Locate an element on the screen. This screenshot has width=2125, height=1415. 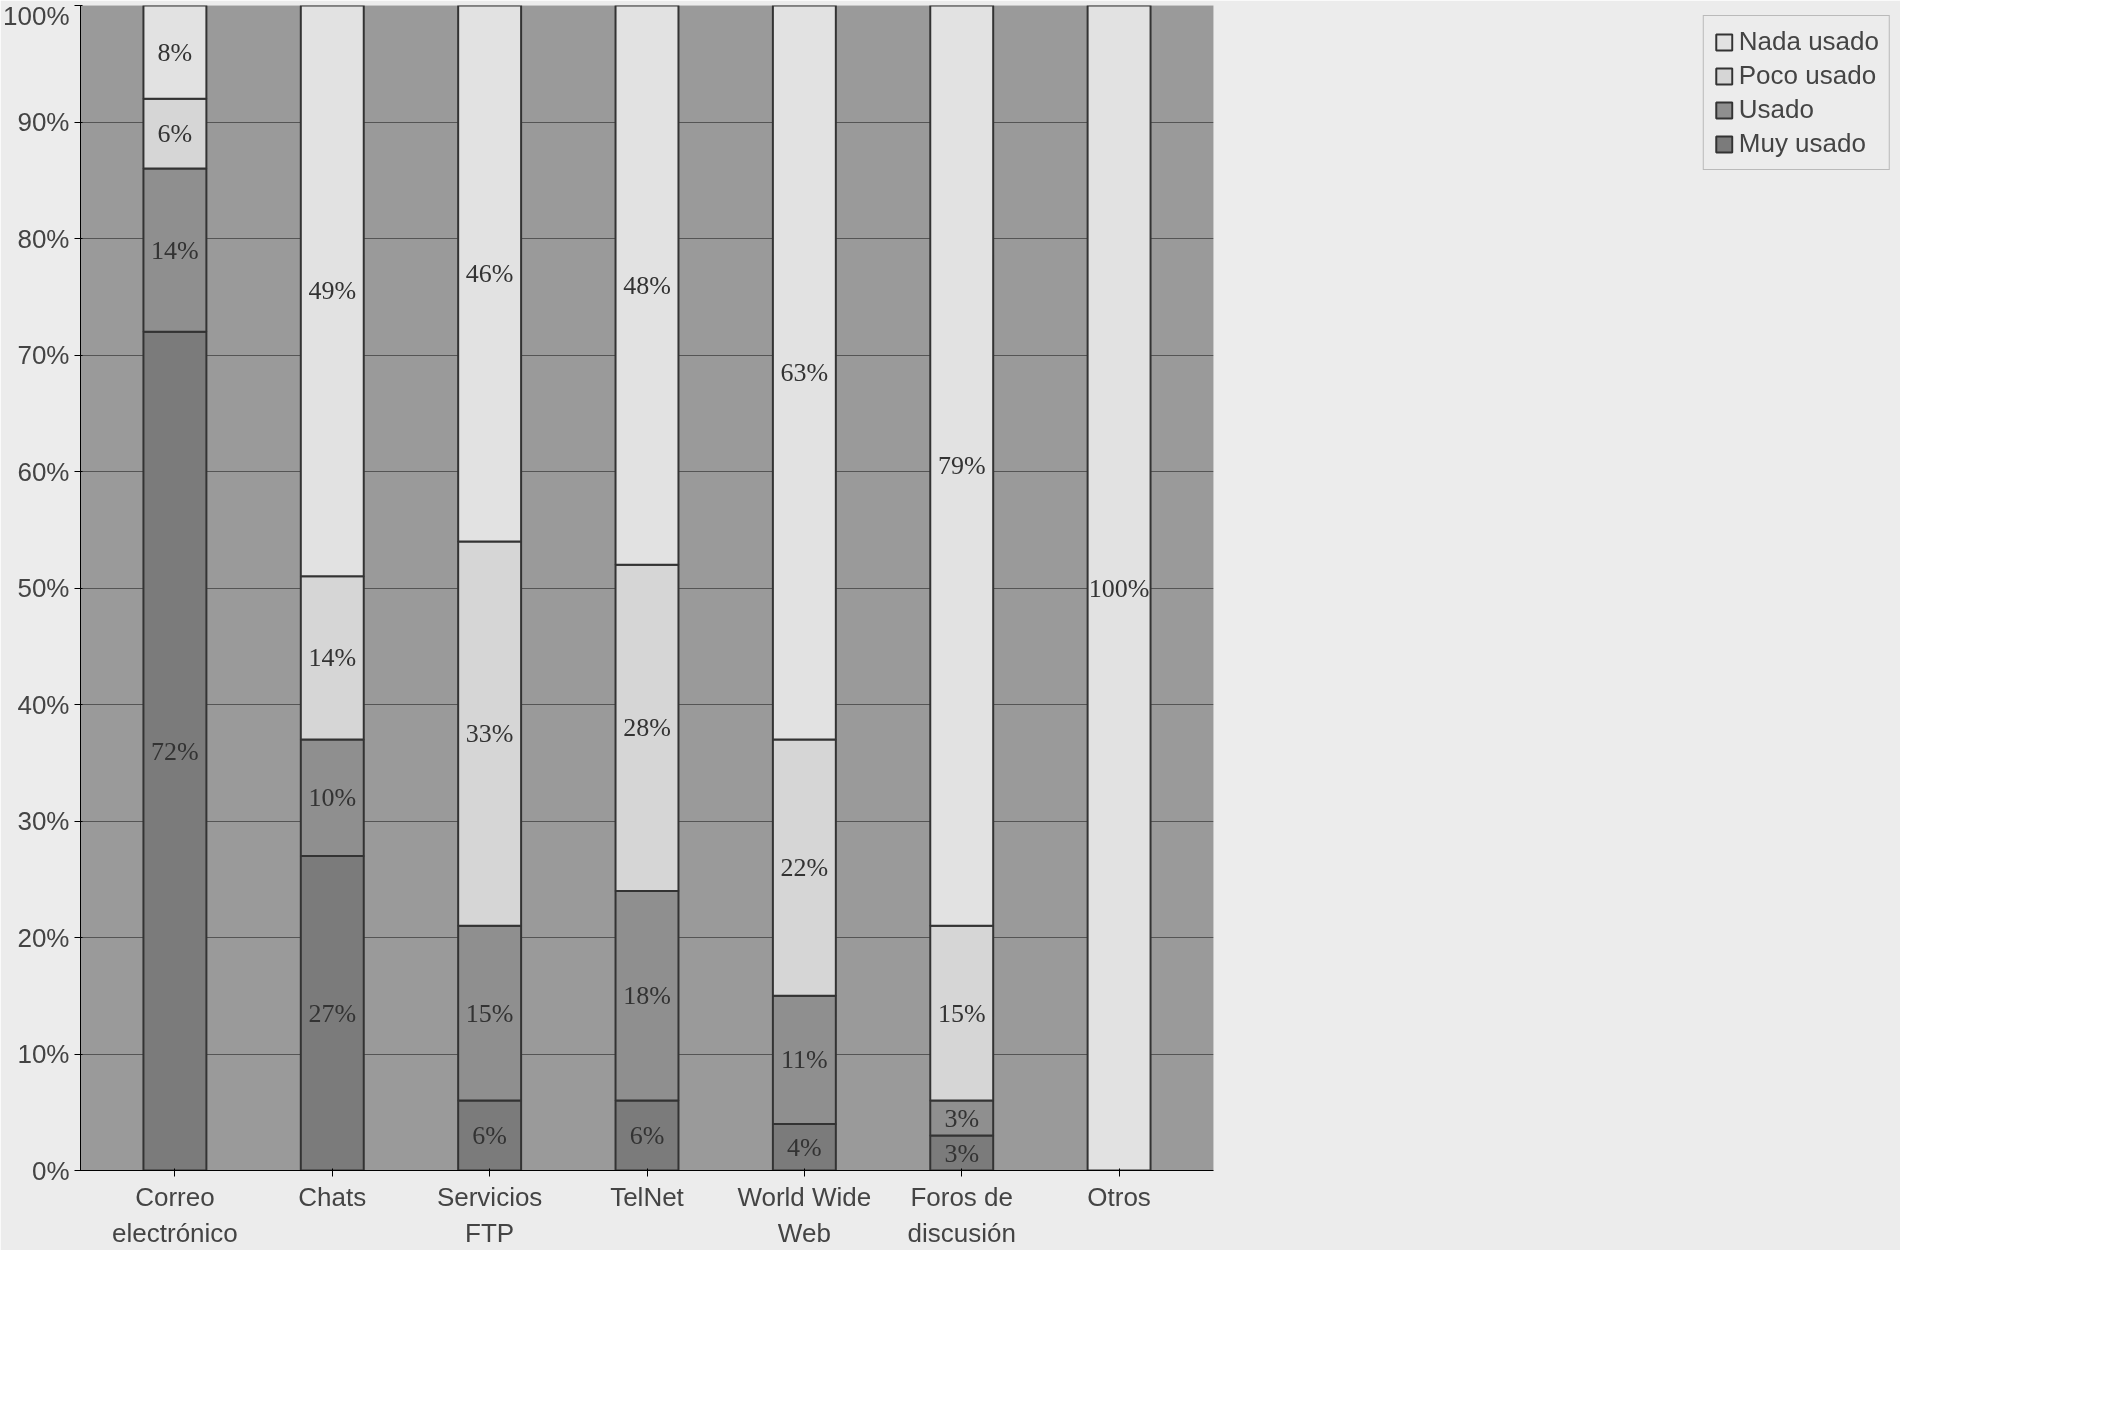
data-label: 28% is located at coordinates (647, 728).